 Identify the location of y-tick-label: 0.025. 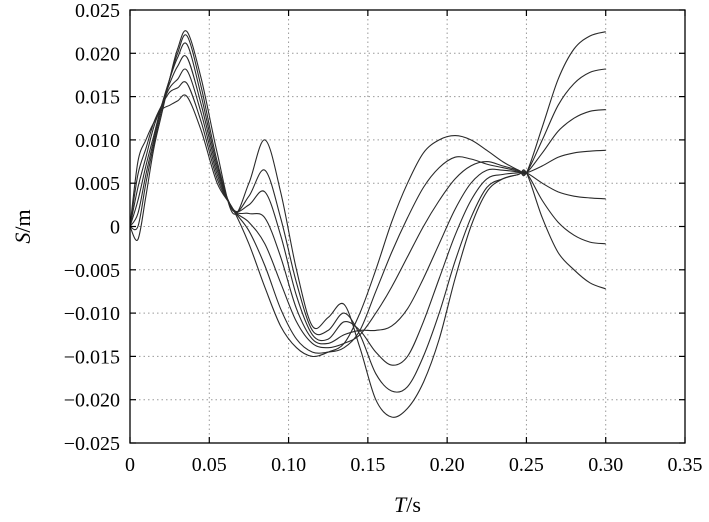
(97, 11).